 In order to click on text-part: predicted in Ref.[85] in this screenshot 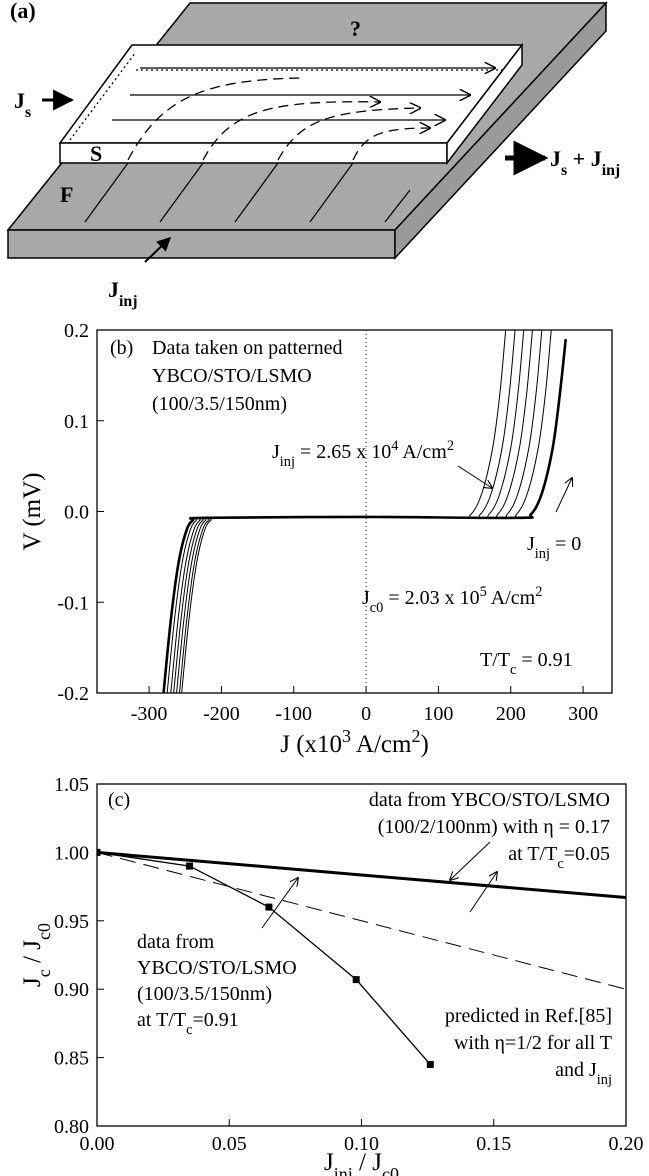, I will do `click(528, 1016)`.